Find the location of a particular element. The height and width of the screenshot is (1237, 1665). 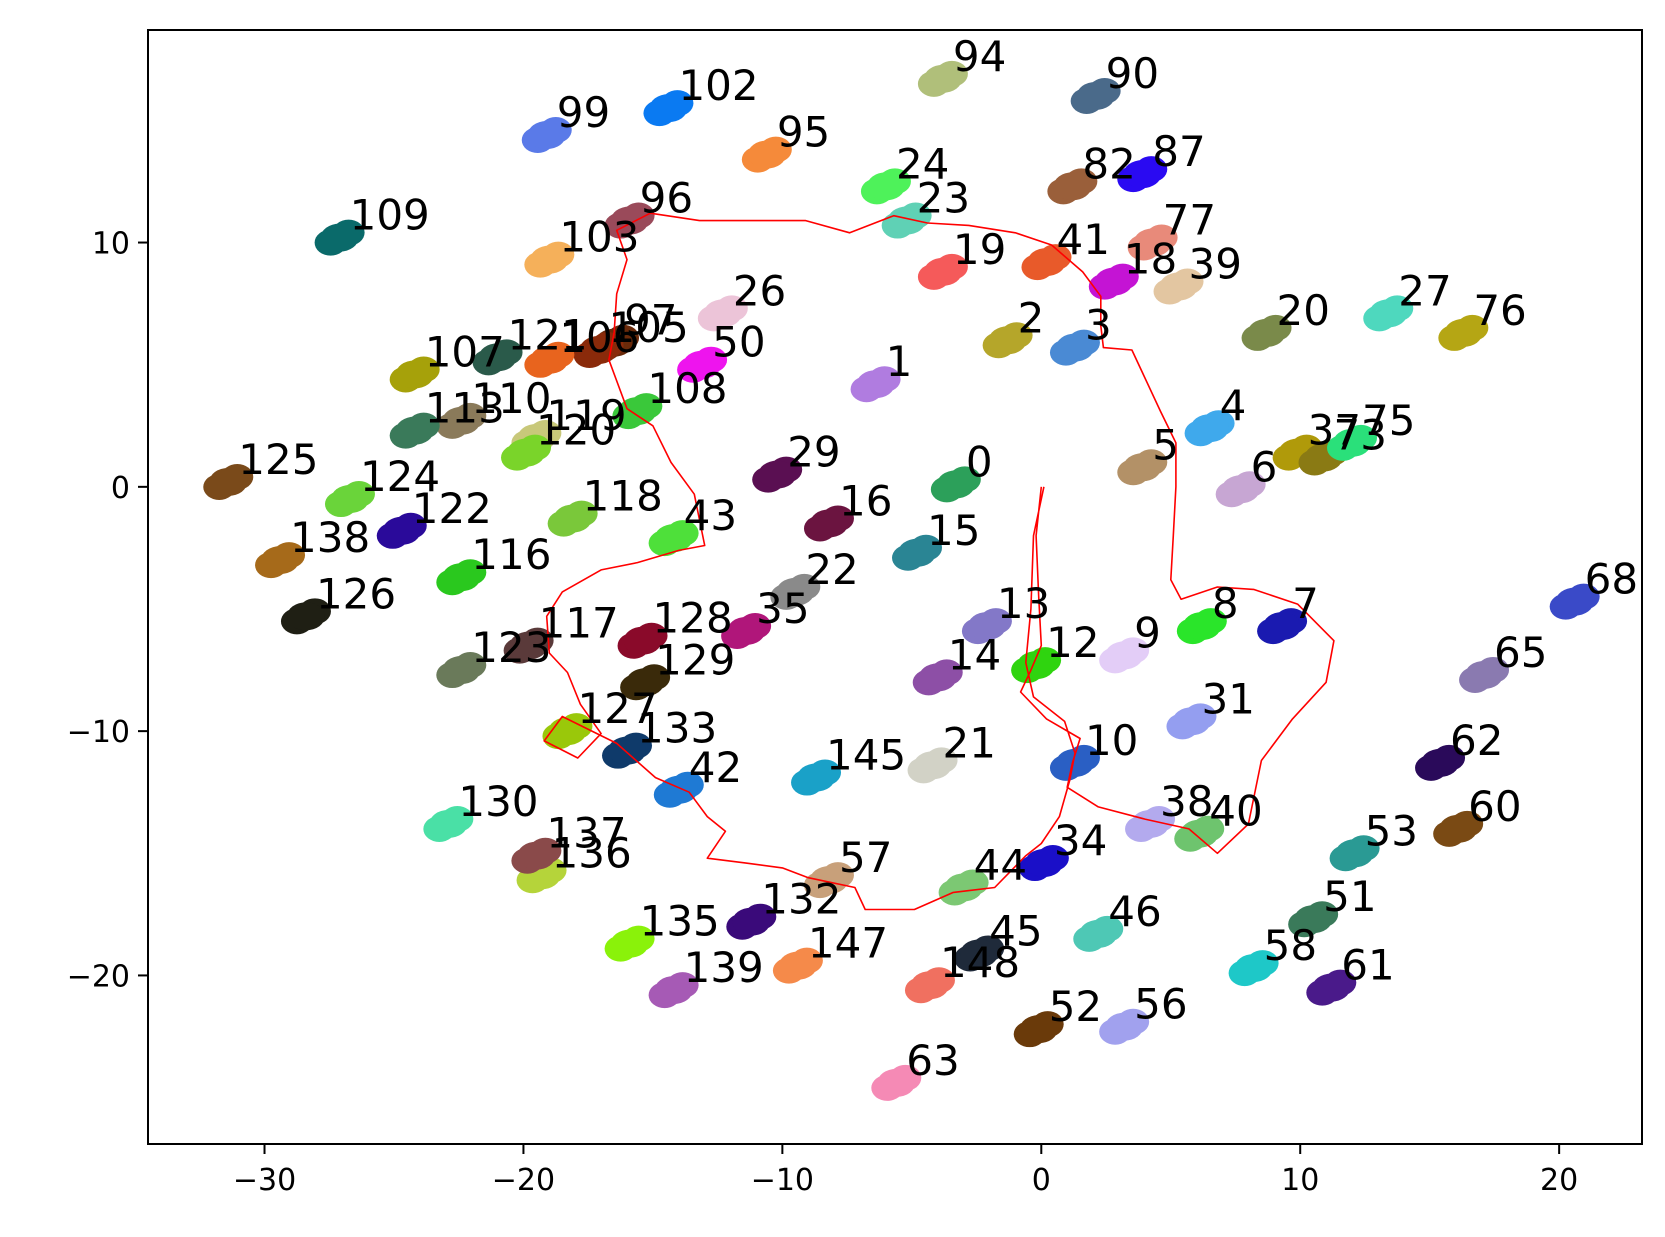

x-tick-label: 0 is located at coordinates (1041, 1180).